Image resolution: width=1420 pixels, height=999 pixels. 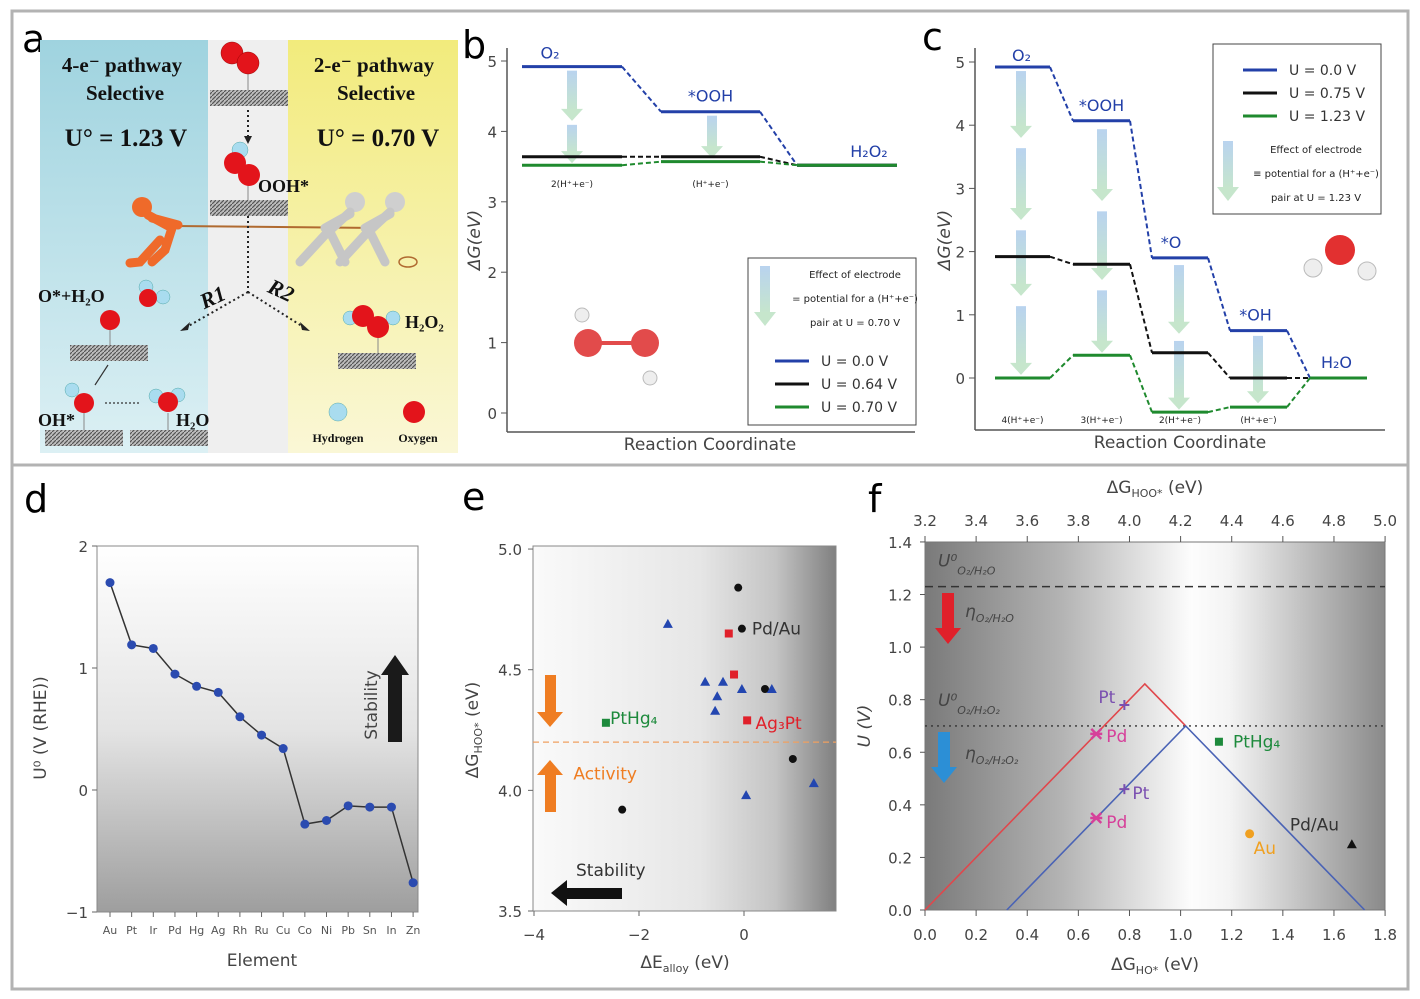 I want to click on x2-tick-label: 3.2, so click(x=925, y=521).